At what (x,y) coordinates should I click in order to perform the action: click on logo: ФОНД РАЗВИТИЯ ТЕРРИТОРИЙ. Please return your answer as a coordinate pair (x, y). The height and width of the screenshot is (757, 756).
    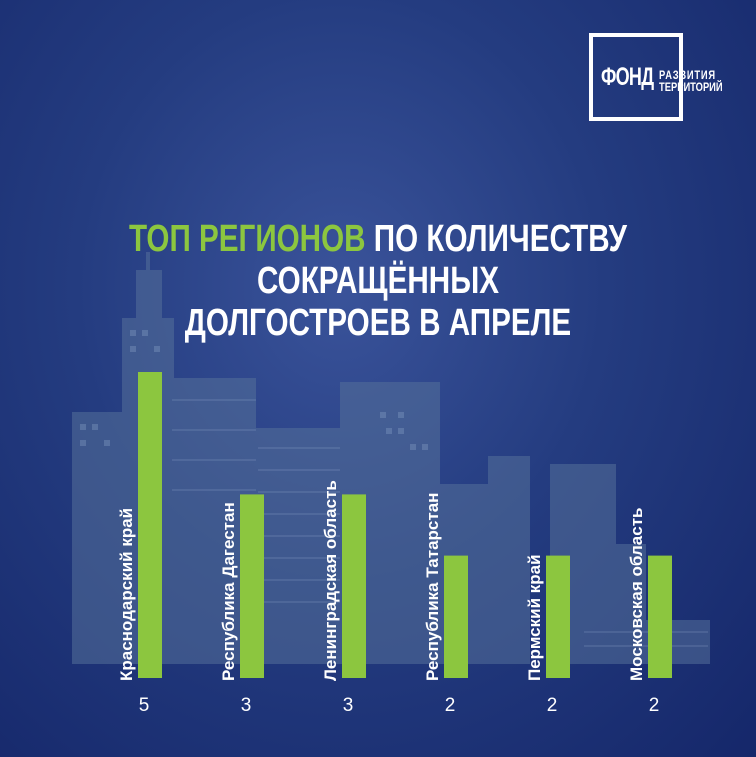
    Looking at the image, I should click on (656, 77).